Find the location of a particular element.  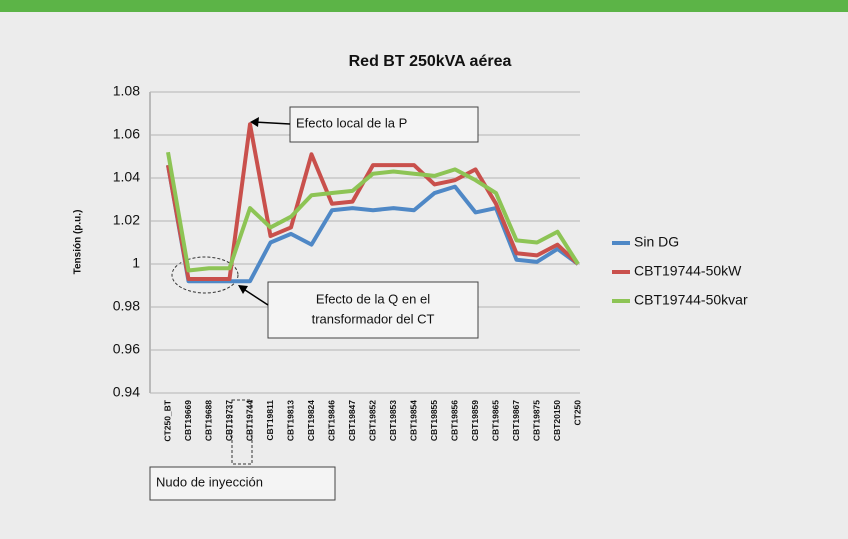

x-tick-label: CBT19813 is located at coordinates (290, 420).